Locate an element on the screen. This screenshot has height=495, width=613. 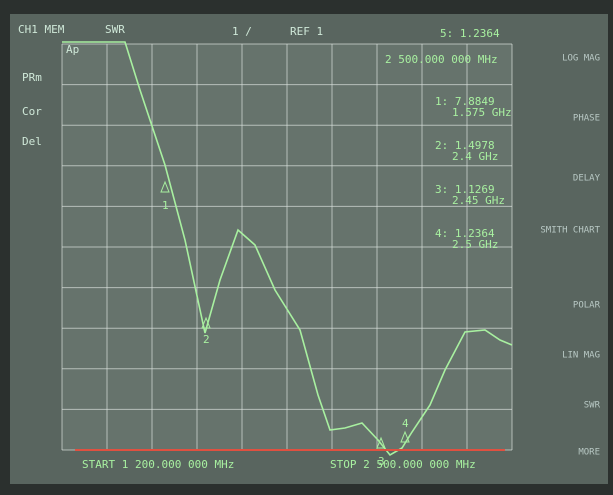
marker-id: 4 is located at coordinates (405, 423).